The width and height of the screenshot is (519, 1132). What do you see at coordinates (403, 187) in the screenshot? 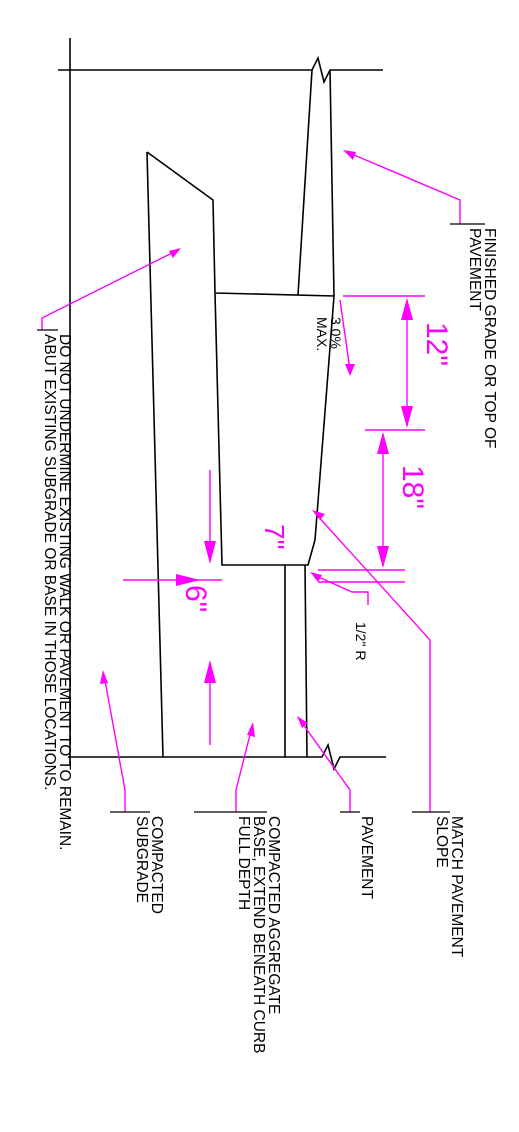
I see `leader-finished-grade` at bounding box center [403, 187].